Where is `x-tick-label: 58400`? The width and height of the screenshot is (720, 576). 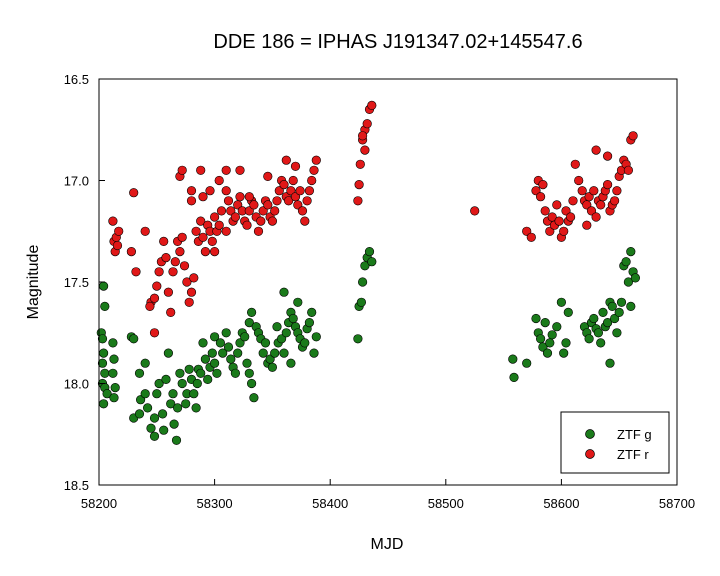 x-tick-label: 58400 is located at coordinates (330, 503).